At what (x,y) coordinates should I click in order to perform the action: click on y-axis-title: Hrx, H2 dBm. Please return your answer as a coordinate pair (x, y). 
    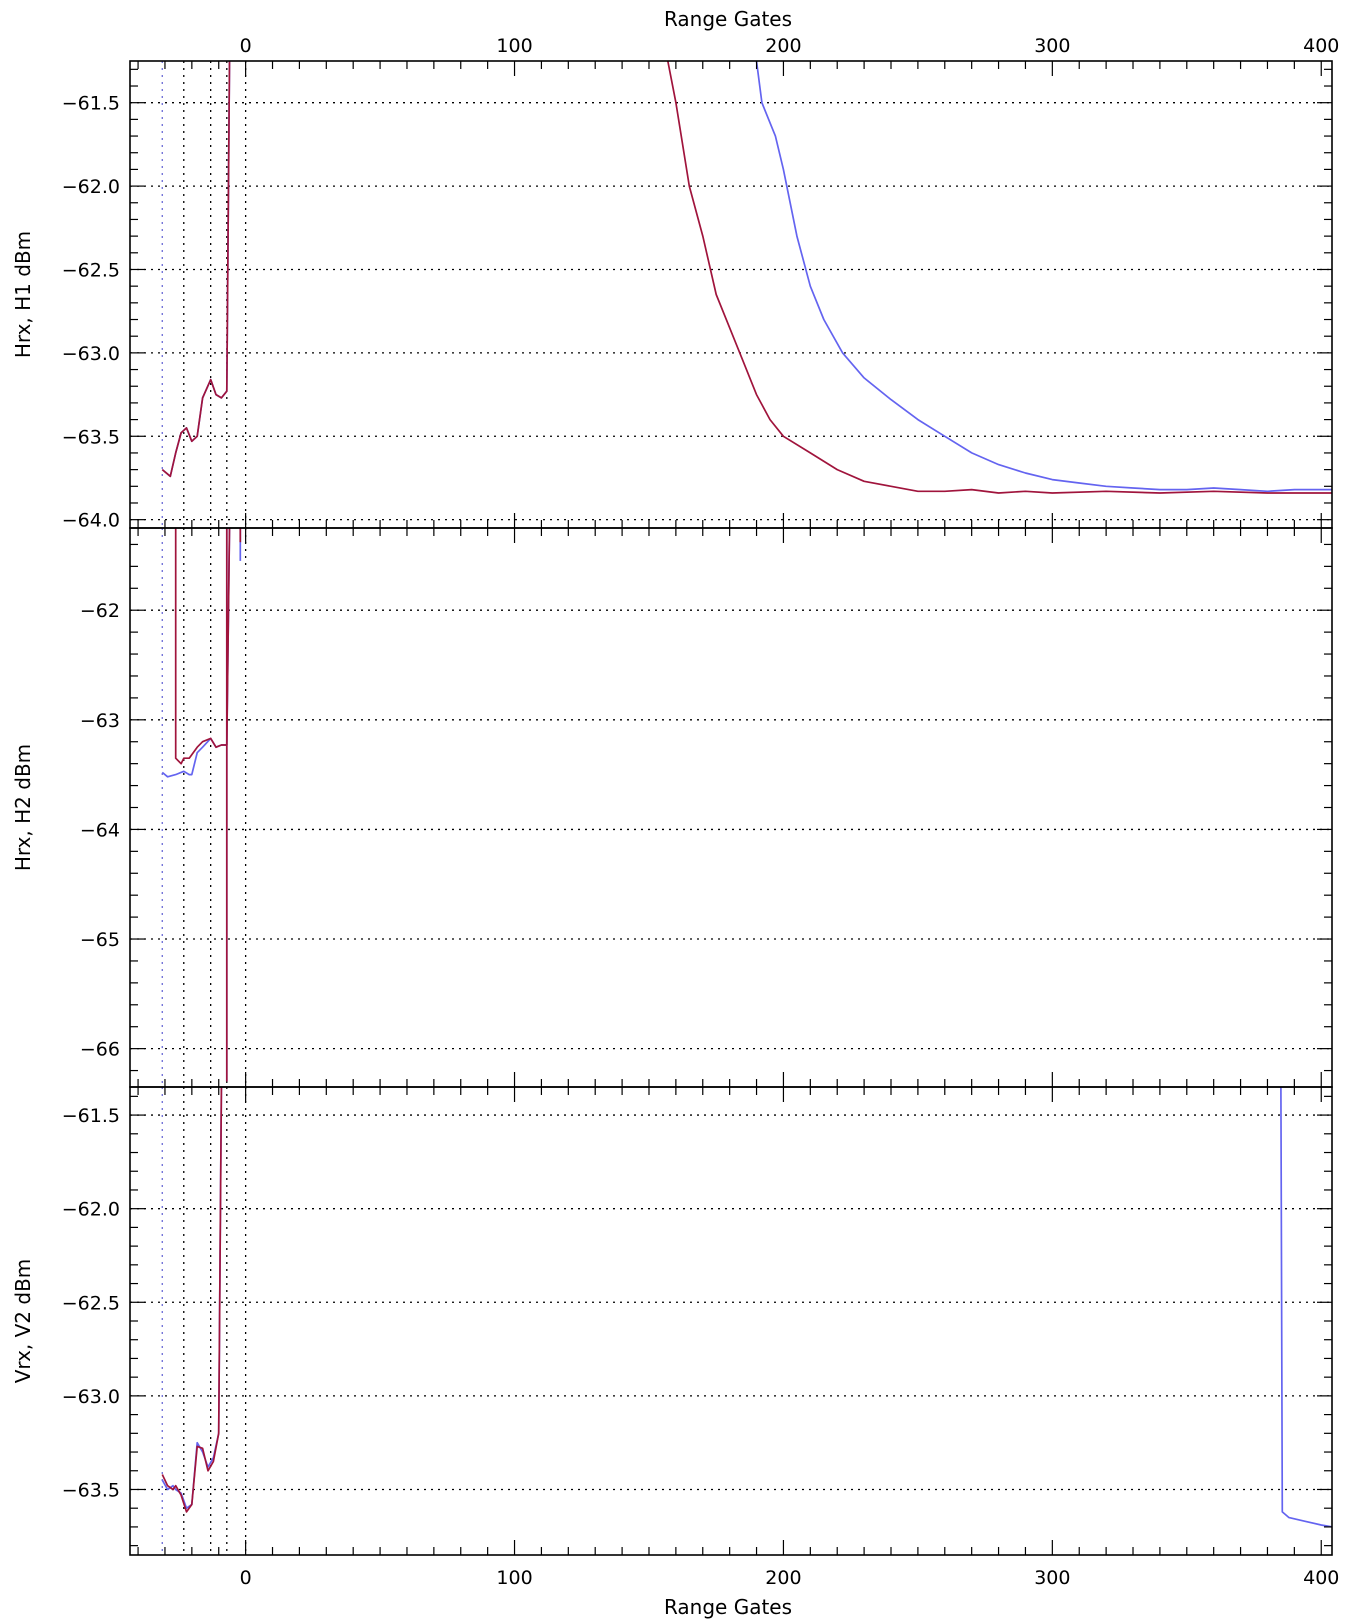
    Looking at the image, I should click on (23, 807).